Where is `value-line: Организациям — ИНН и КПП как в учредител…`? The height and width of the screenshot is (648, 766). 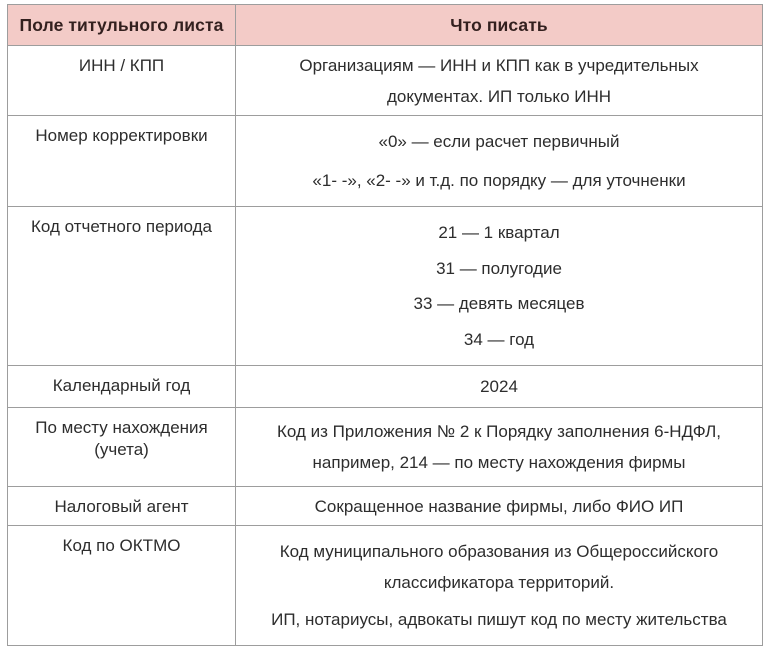
value-line: Организациям — ИНН и КПП как в учредител… is located at coordinates (499, 65).